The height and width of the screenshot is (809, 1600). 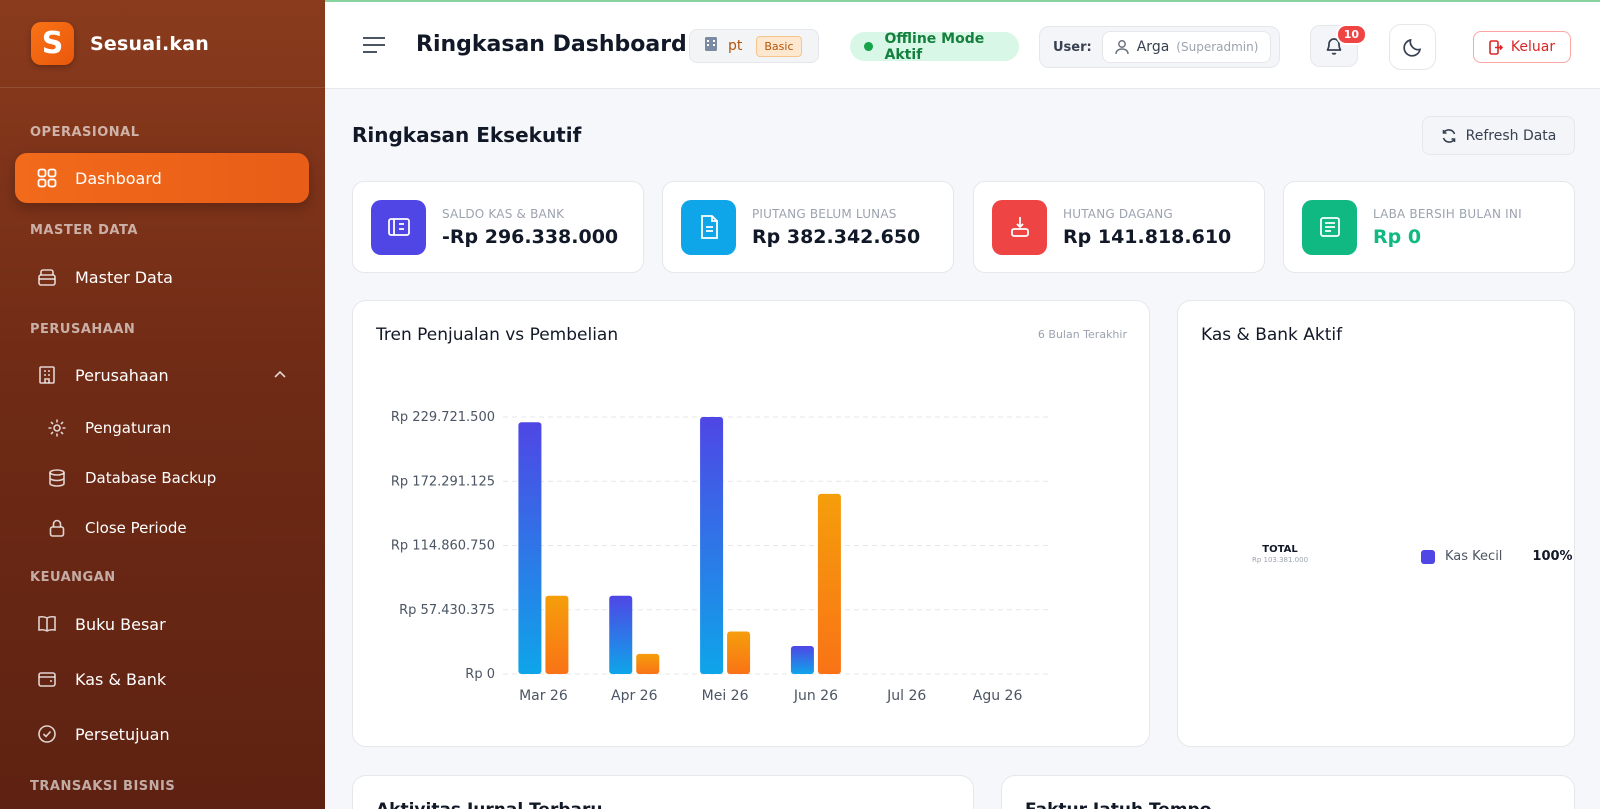 What do you see at coordinates (149, 43) in the screenshot?
I see `brand-name: Sesuai.kan` at bounding box center [149, 43].